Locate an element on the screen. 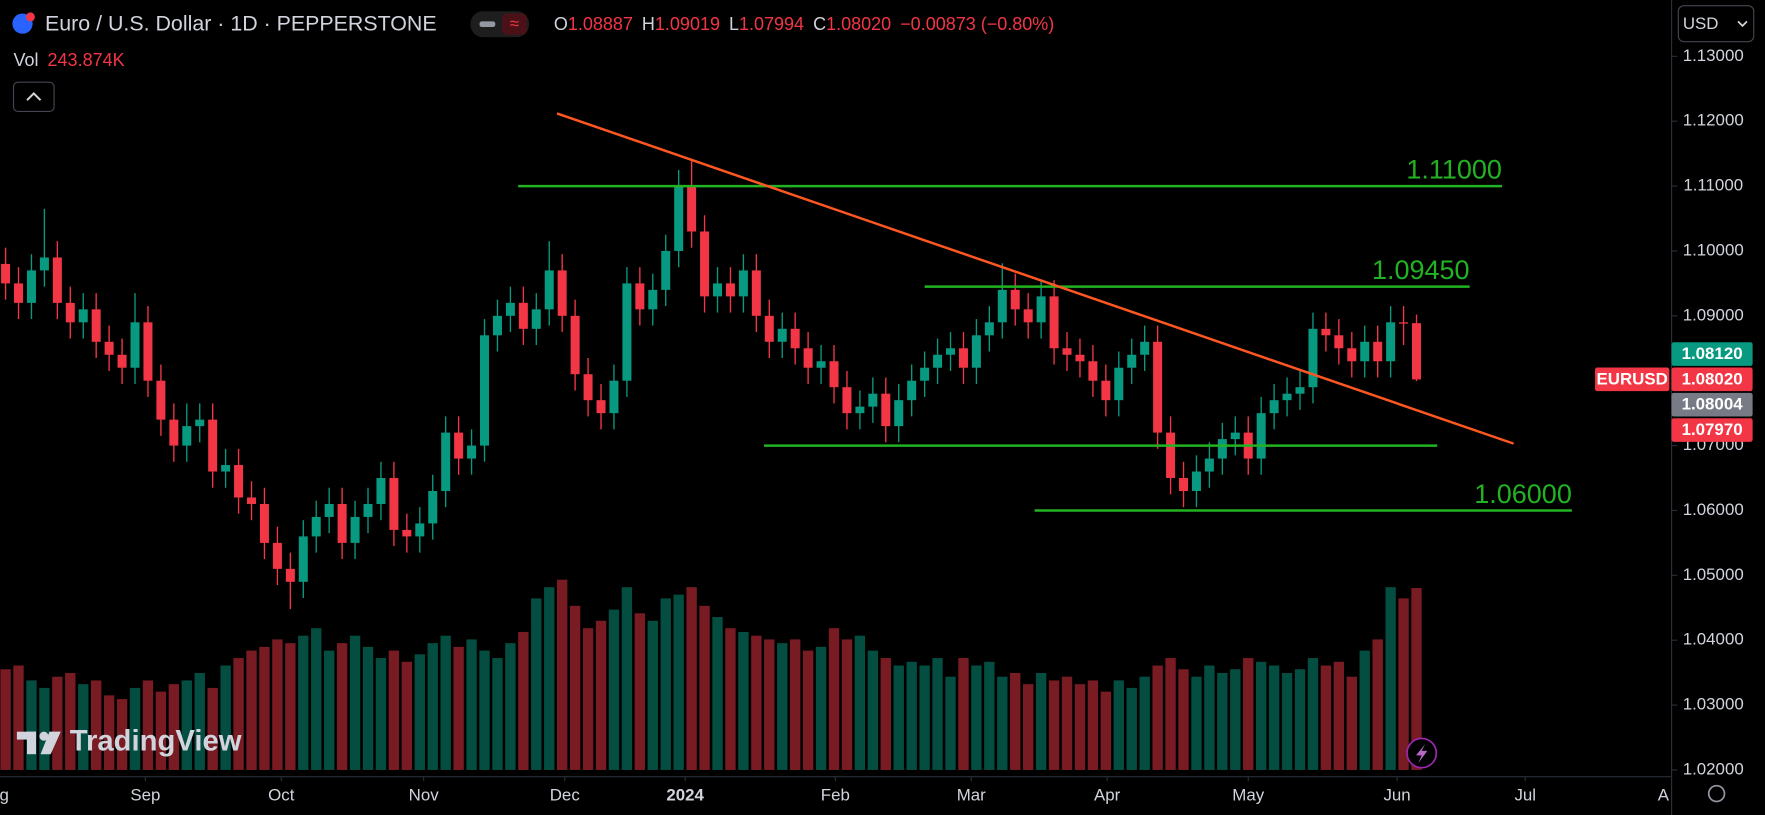 This screenshot has width=1765, height=815. collapse-button is located at coordinates (33, 97).